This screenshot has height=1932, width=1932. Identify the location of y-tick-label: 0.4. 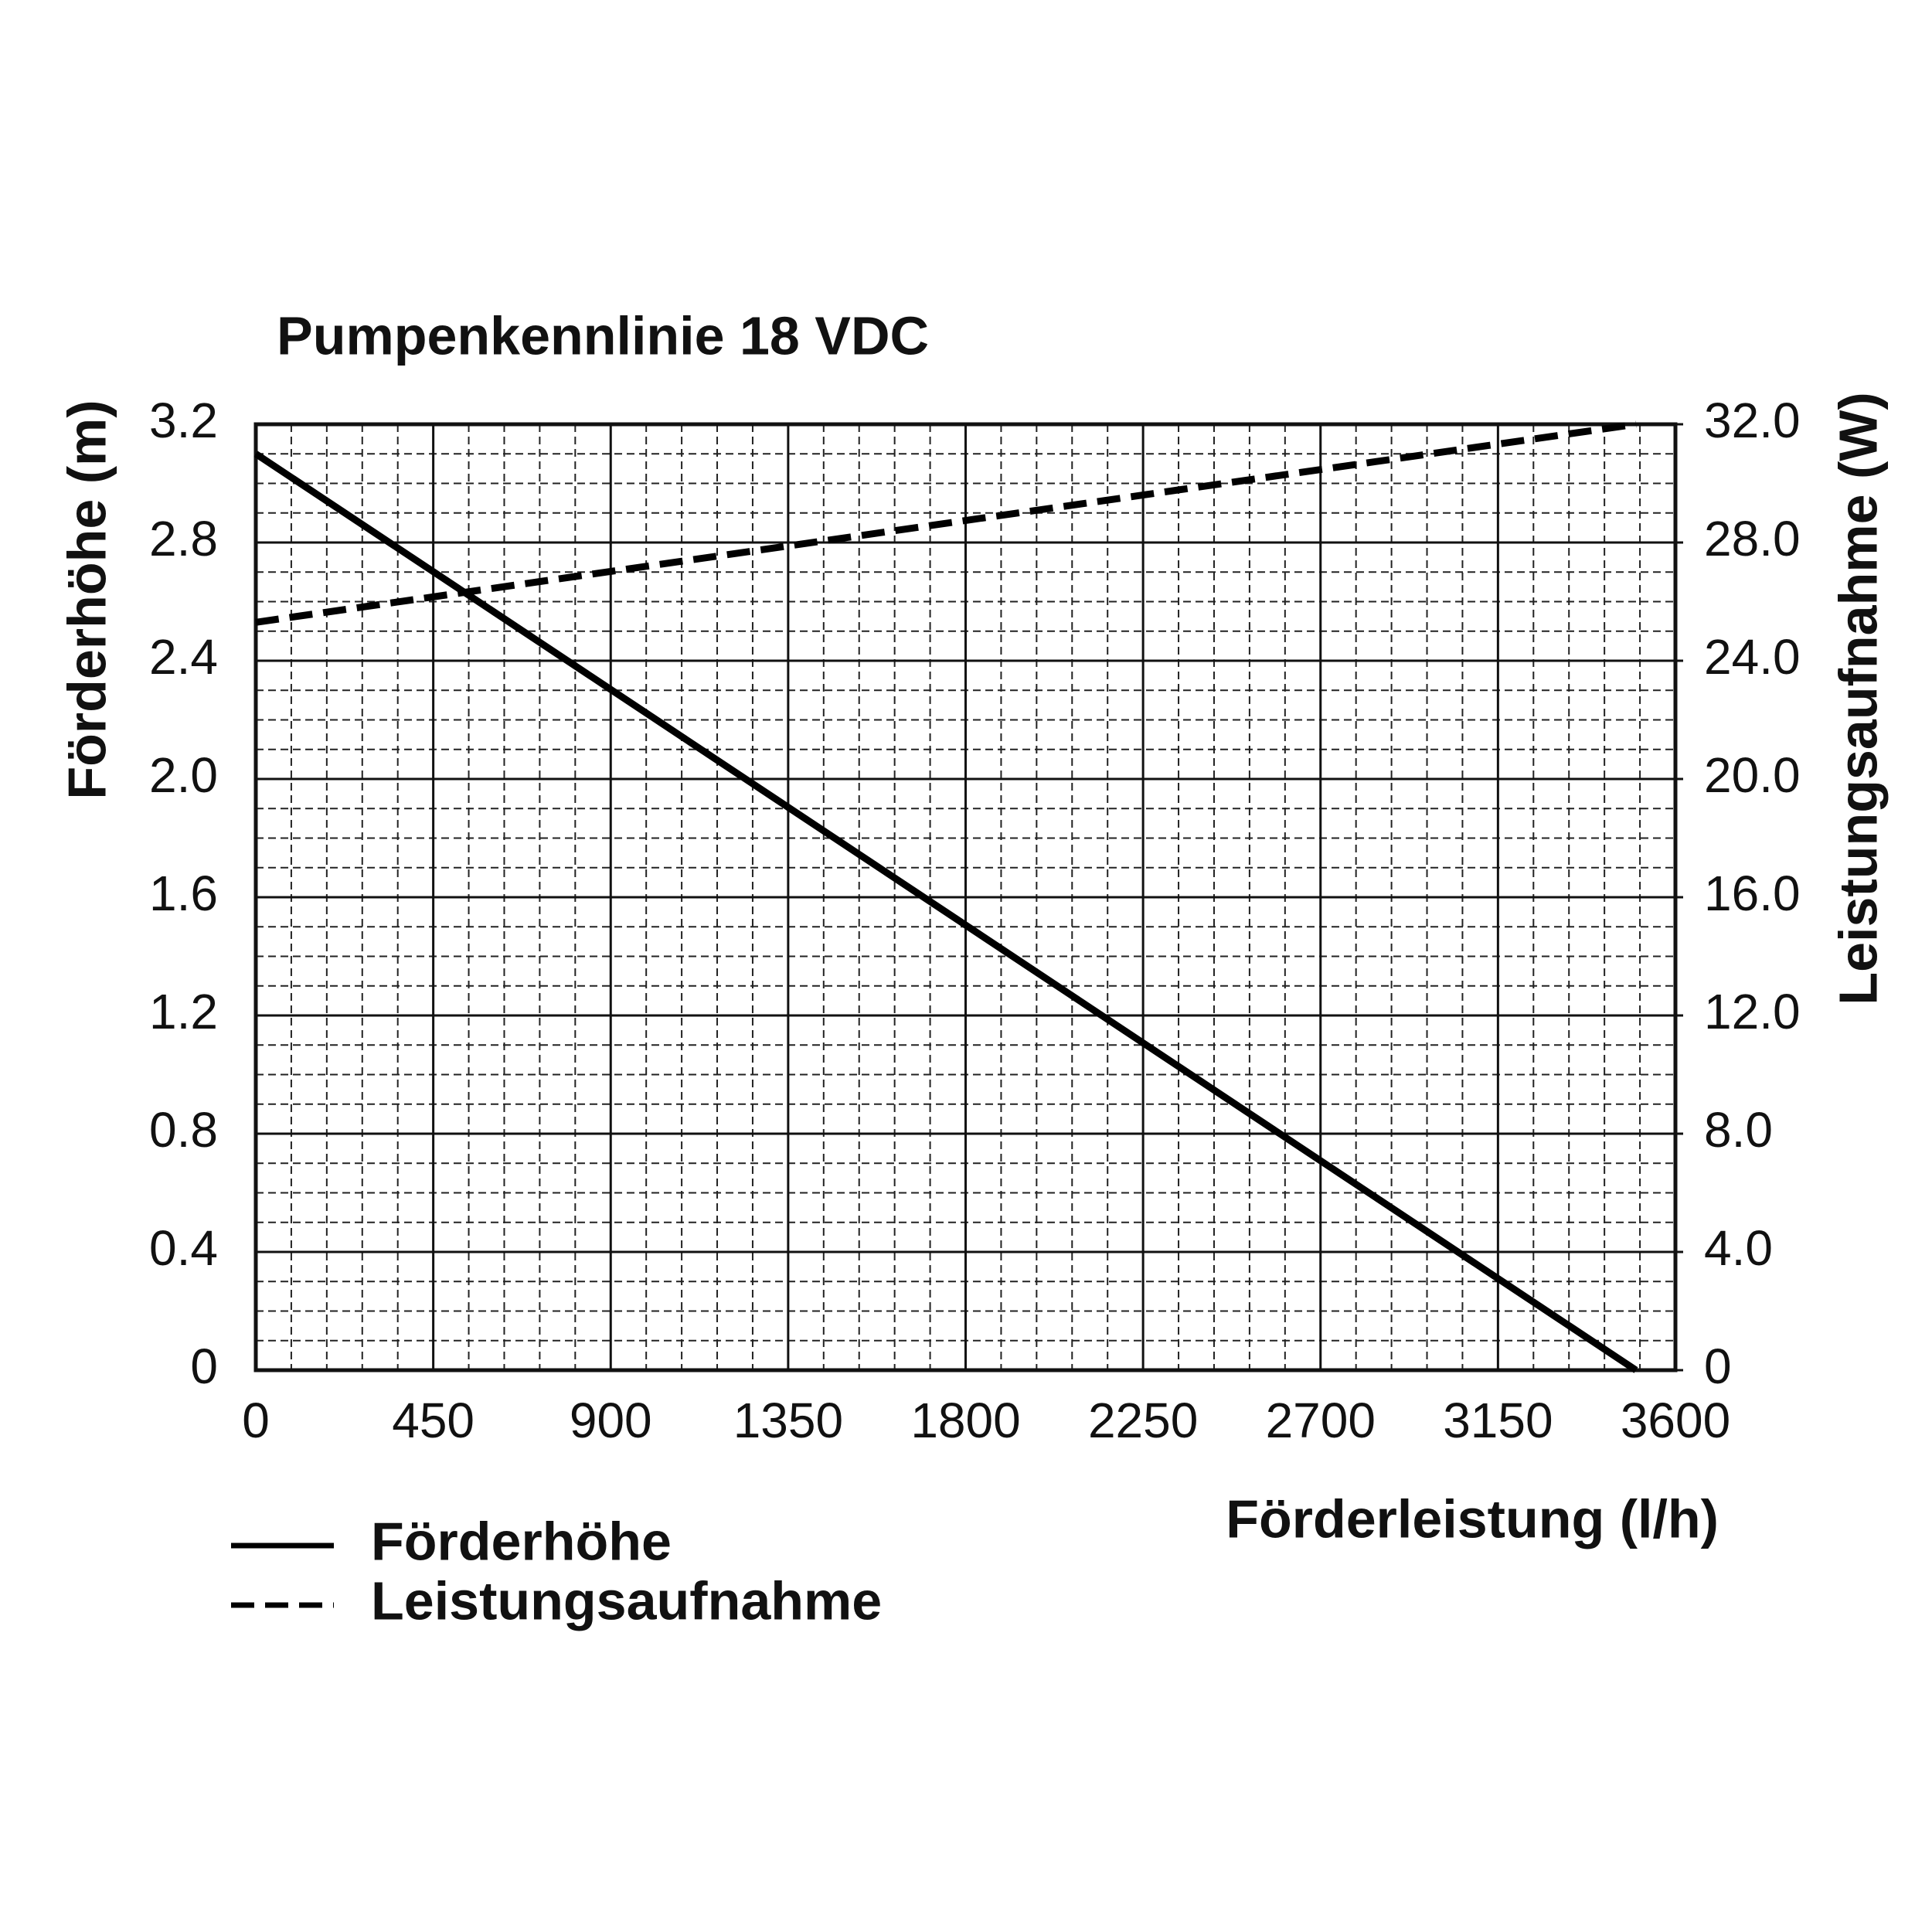
(184, 1248).